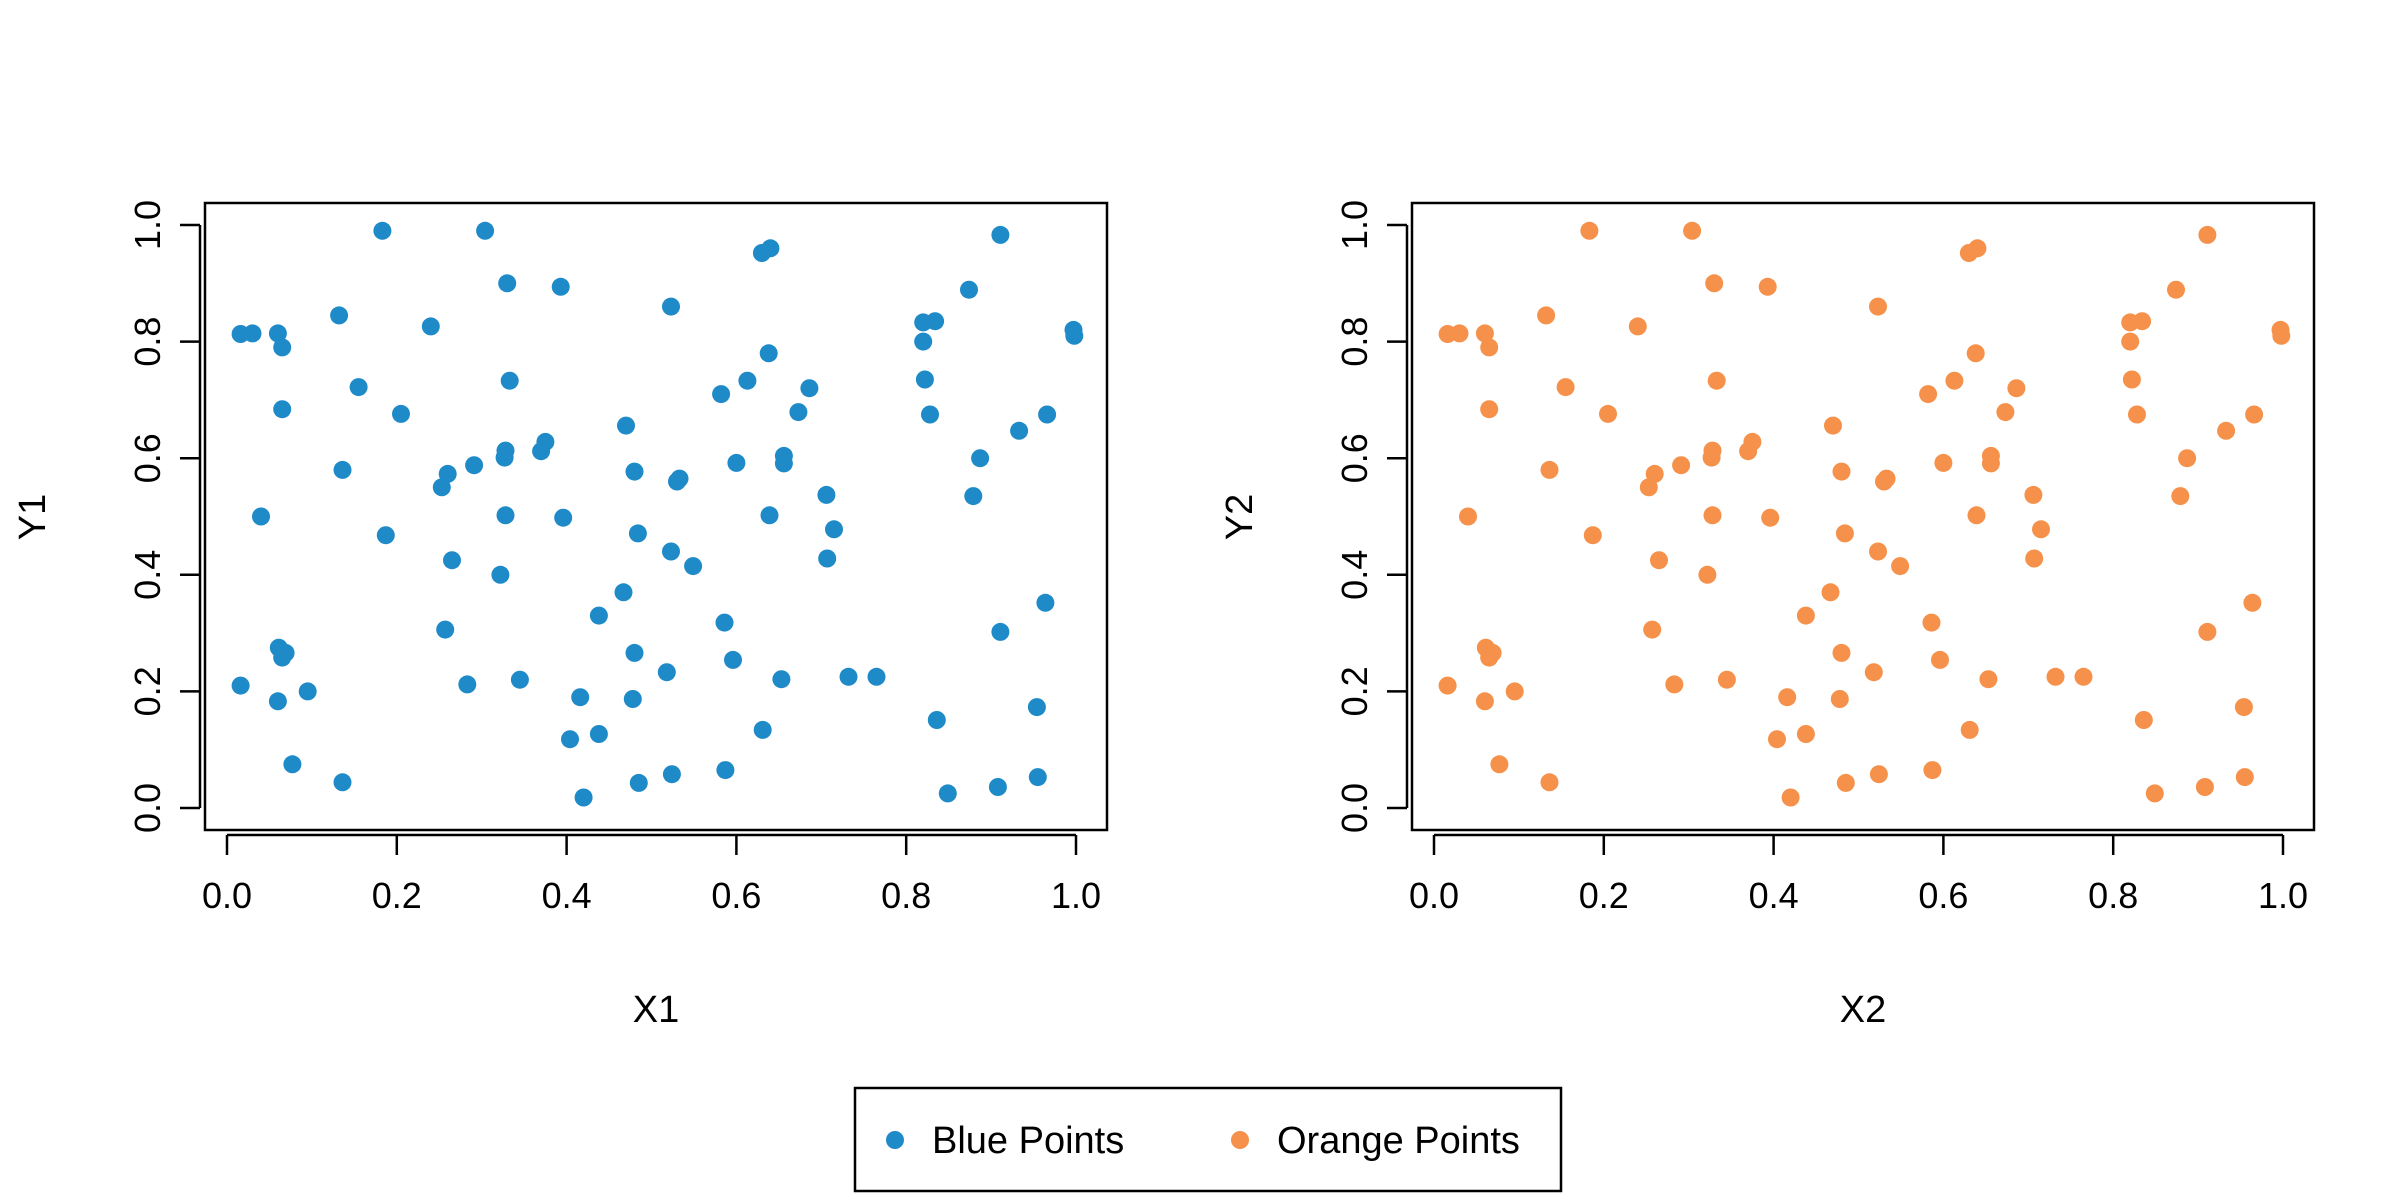 This screenshot has height=1200, width=2400. I want to click on right-x-tick-label: 0.6, so click(1943, 895).